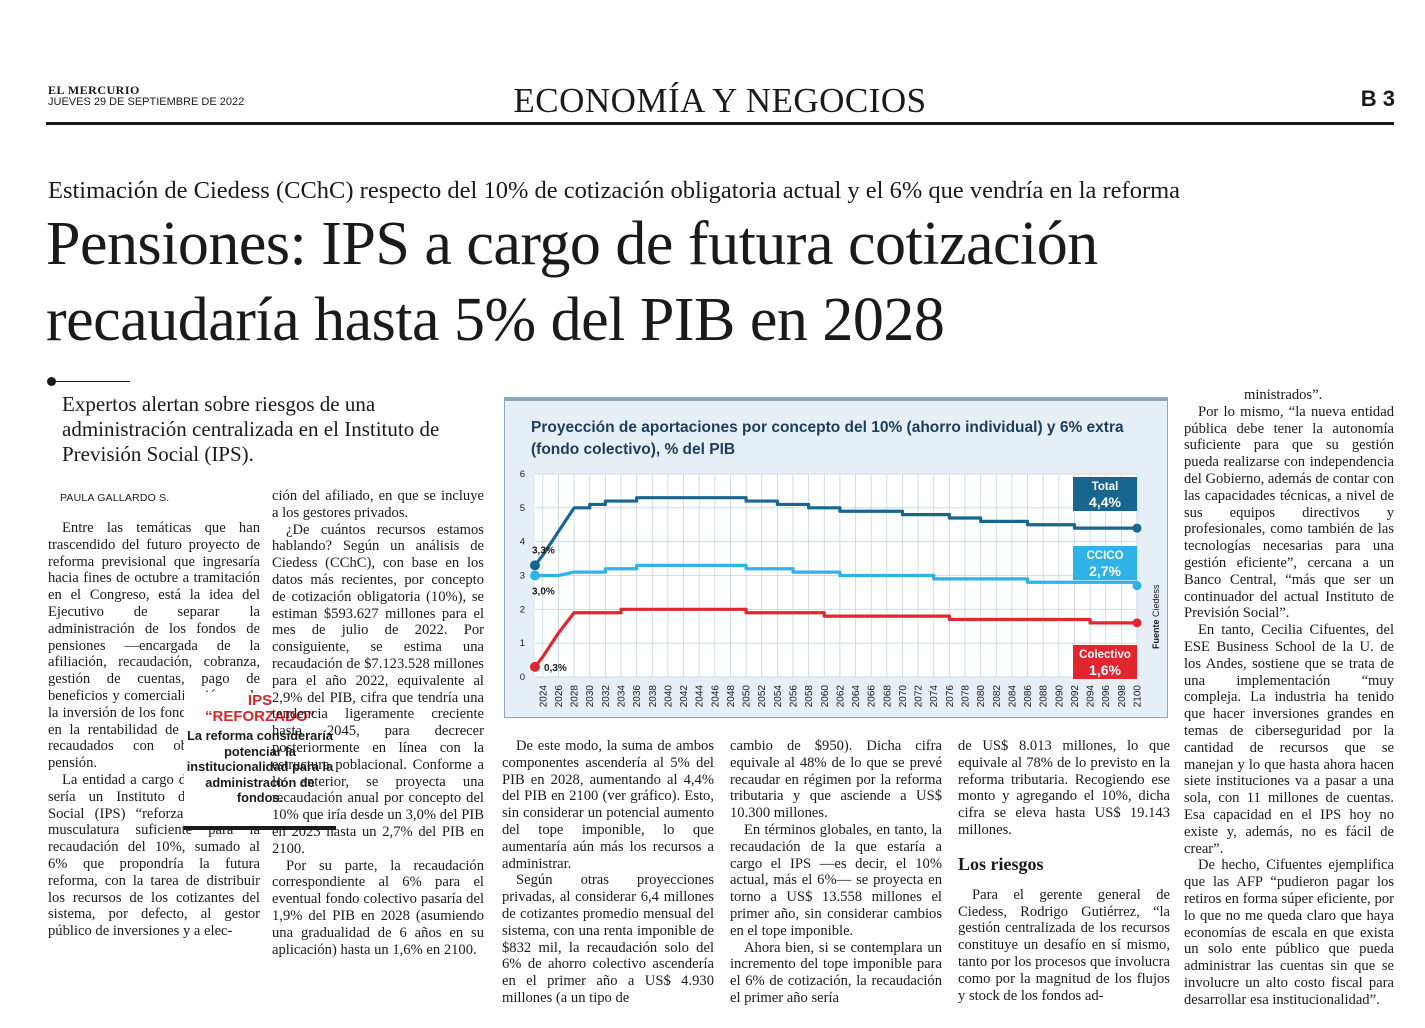 Image resolution: width=1425 pixels, height=1028 pixels. What do you see at coordinates (590, 696) in the screenshot?
I see `x-tick-label: 2030` at bounding box center [590, 696].